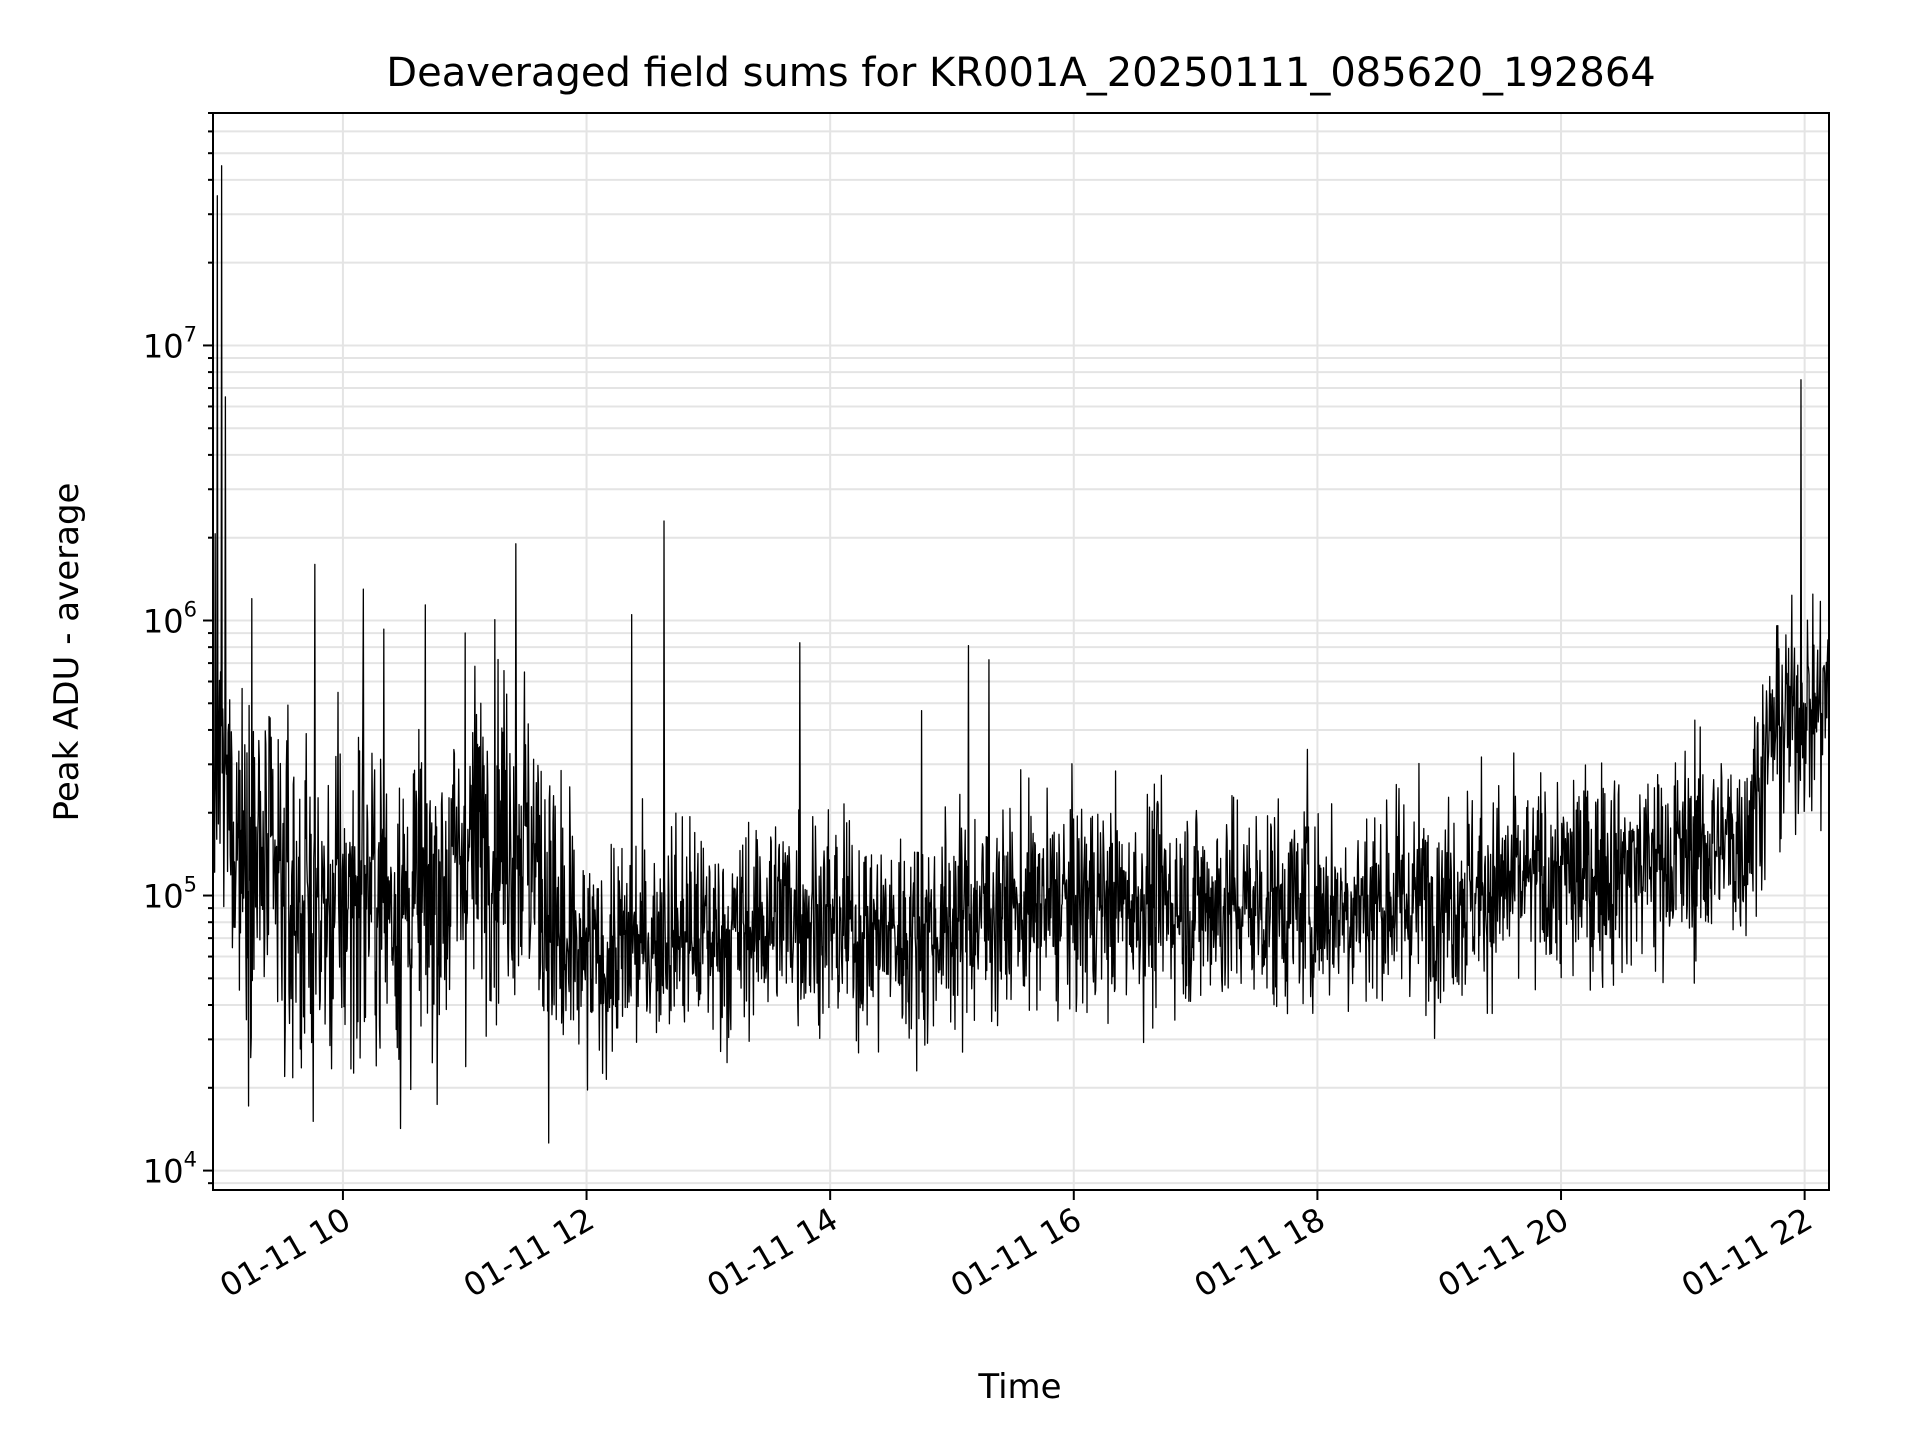 This screenshot has width=1920, height=1440. What do you see at coordinates (67, 652) in the screenshot?
I see `y-axis-label: Peak ADU - average` at bounding box center [67, 652].